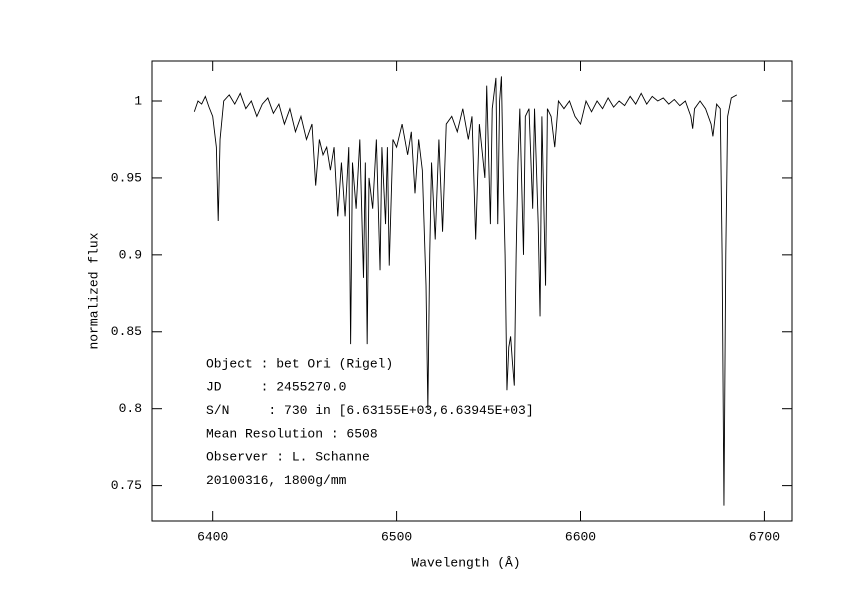  What do you see at coordinates (764, 536) in the screenshot?
I see `x-tick-label: 6700` at bounding box center [764, 536].